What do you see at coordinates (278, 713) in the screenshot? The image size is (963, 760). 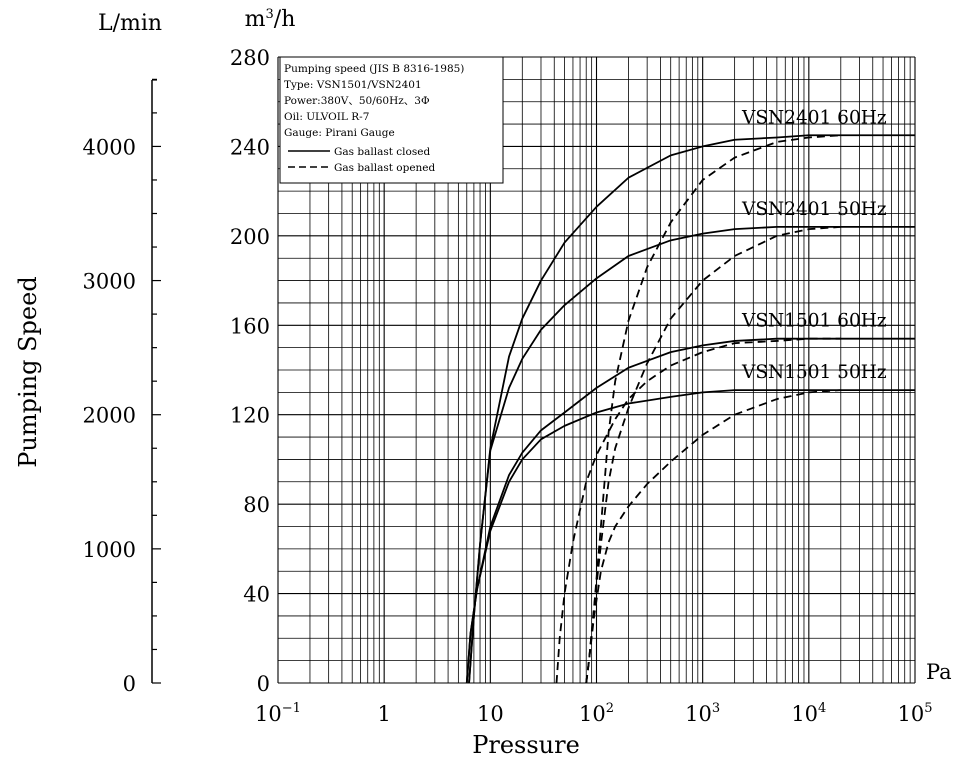 I see `x-tick-label: 10⁻¹` at bounding box center [278, 713].